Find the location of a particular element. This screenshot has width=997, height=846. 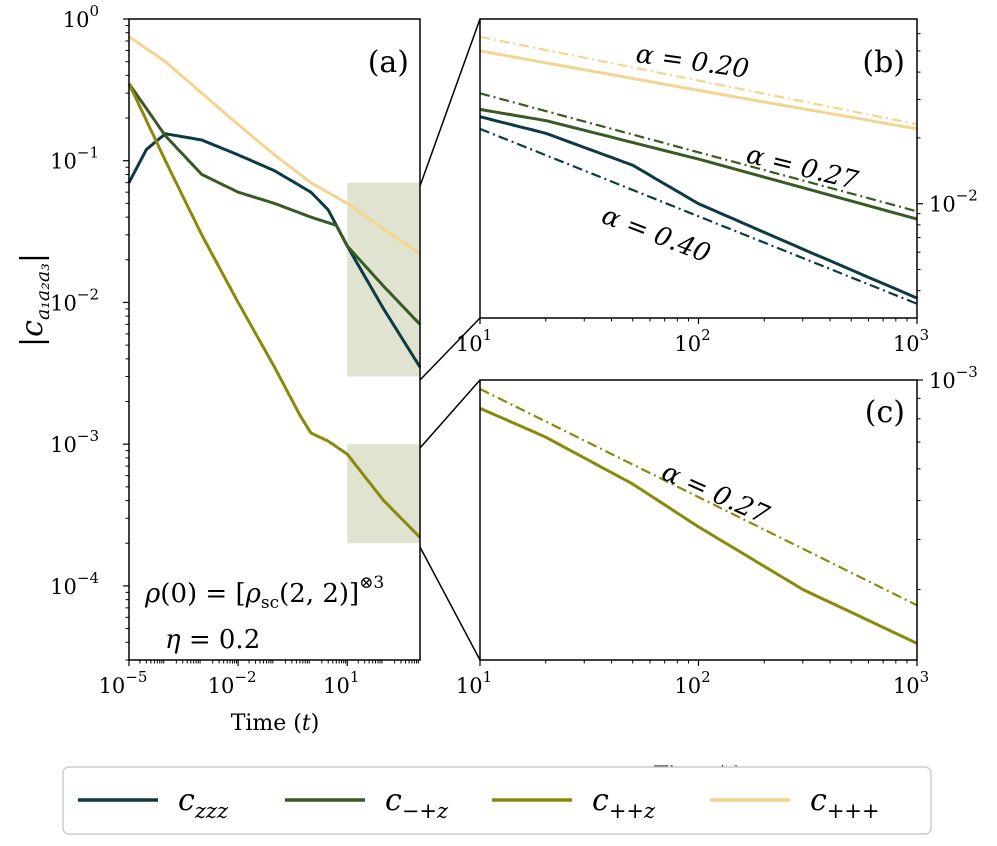

panel-b-label: (b) is located at coordinates (883, 62).